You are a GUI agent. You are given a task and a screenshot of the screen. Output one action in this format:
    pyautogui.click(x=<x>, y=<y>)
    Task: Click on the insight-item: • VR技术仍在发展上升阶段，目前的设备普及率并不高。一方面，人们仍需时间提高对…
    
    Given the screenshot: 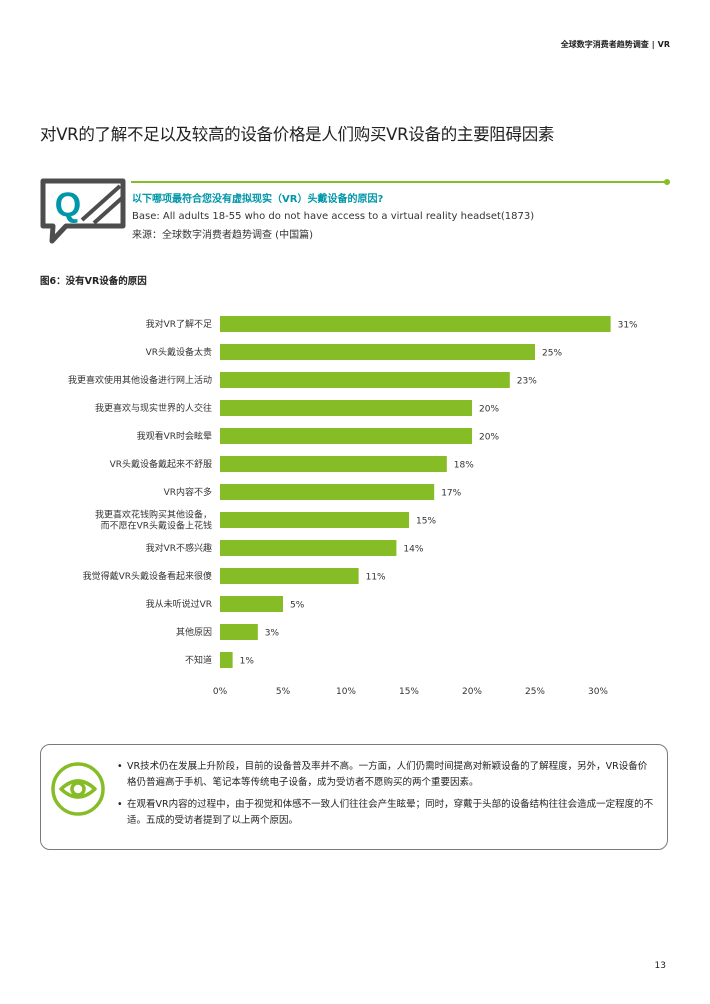 What is the action you would take?
    pyautogui.click(x=386, y=775)
    